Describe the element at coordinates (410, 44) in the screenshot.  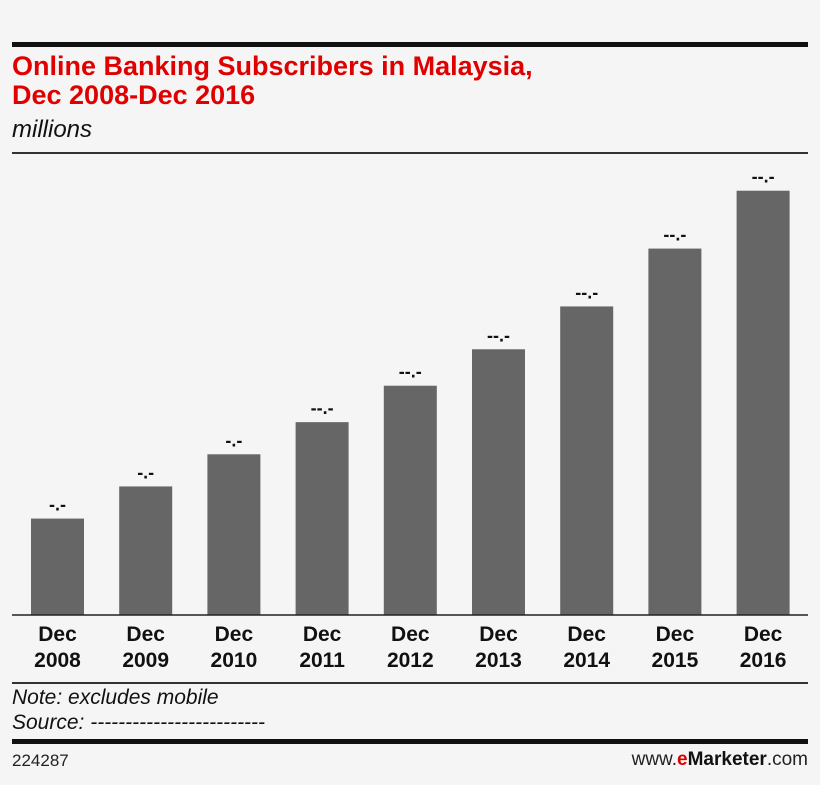
I see `top-rule` at that location.